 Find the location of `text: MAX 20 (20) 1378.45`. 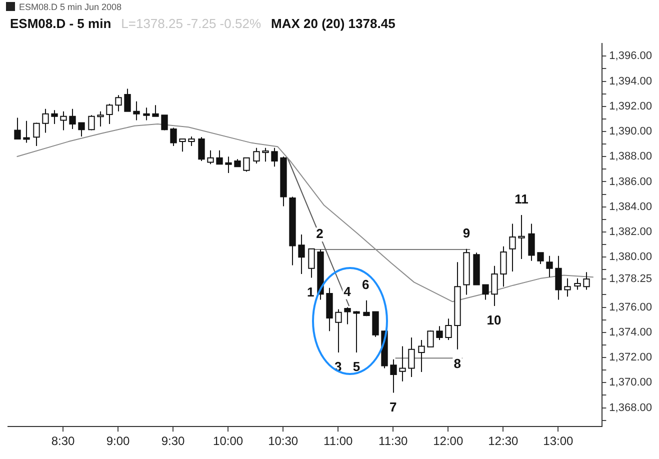

text: MAX 20 (20) 1378.45 is located at coordinates (333, 23).